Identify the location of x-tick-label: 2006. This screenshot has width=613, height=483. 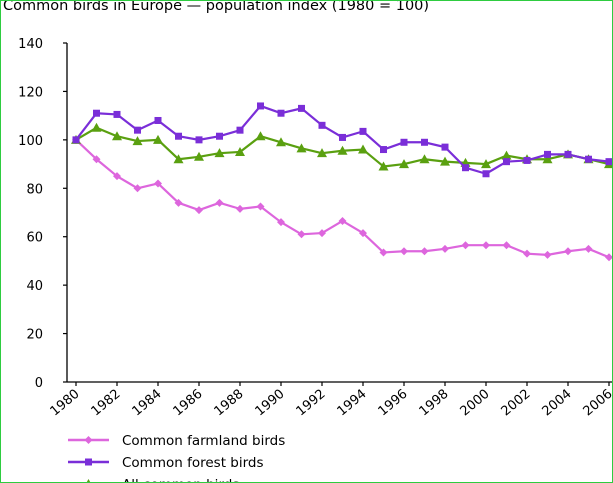
(596, 403).